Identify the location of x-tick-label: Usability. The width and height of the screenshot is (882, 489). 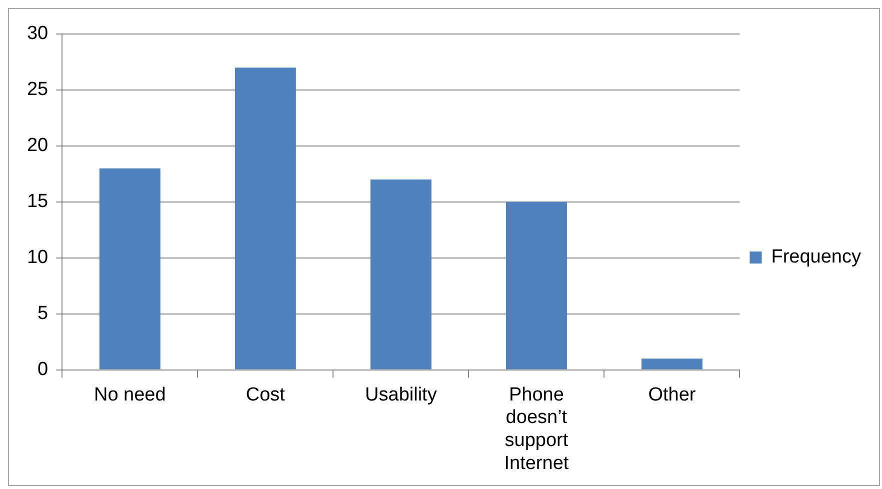
(401, 395).